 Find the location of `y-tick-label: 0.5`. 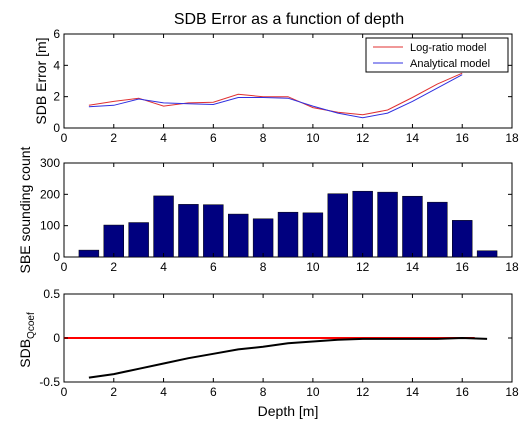

y-tick-label: 0.5 is located at coordinates (51, 294).